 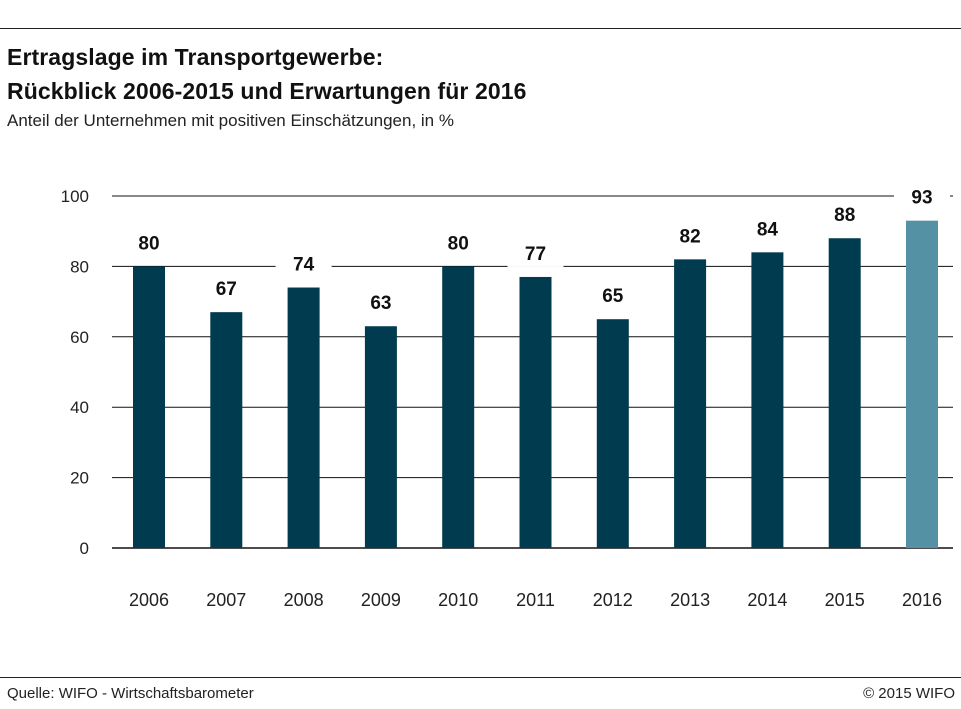 What do you see at coordinates (845, 600) in the screenshot?
I see `x-tick-label: 2015` at bounding box center [845, 600].